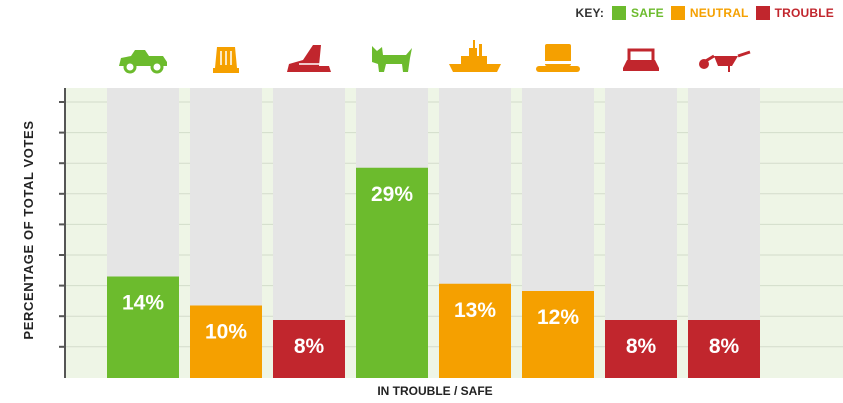 The width and height of the screenshot is (843, 403). Describe the element at coordinates (677, 13) in the screenshot. I see `legend-swatch-neutral` at that location.